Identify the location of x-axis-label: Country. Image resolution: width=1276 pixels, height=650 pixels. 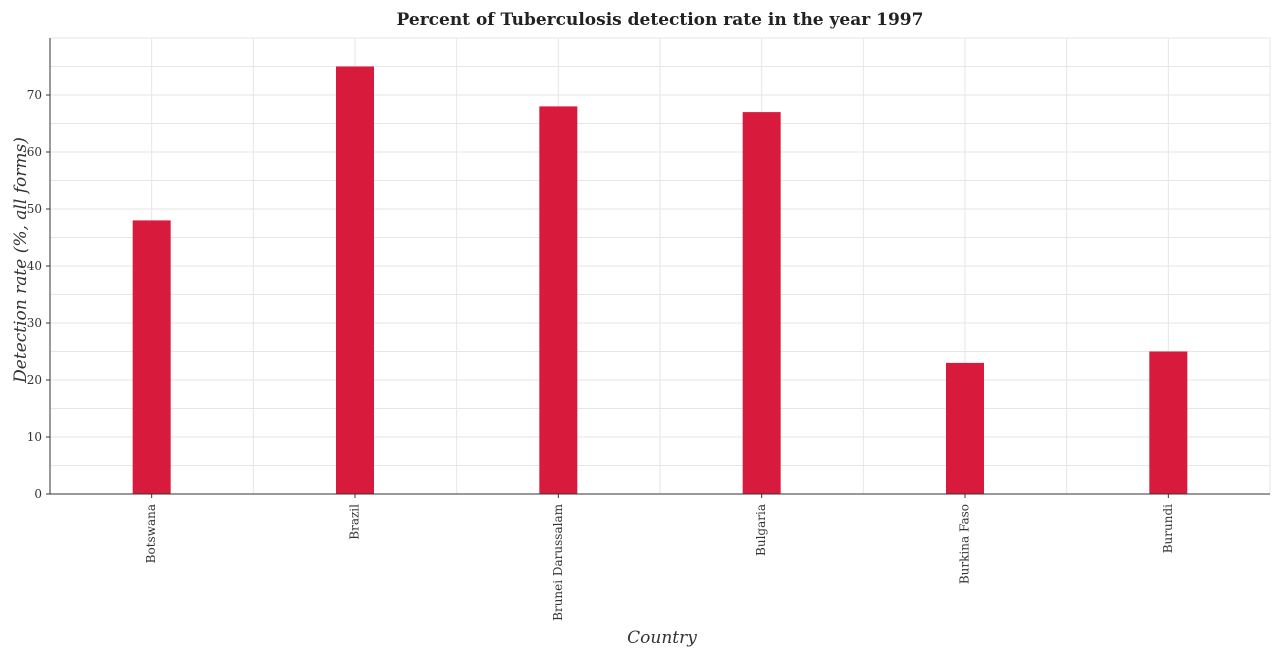
(662, 638).